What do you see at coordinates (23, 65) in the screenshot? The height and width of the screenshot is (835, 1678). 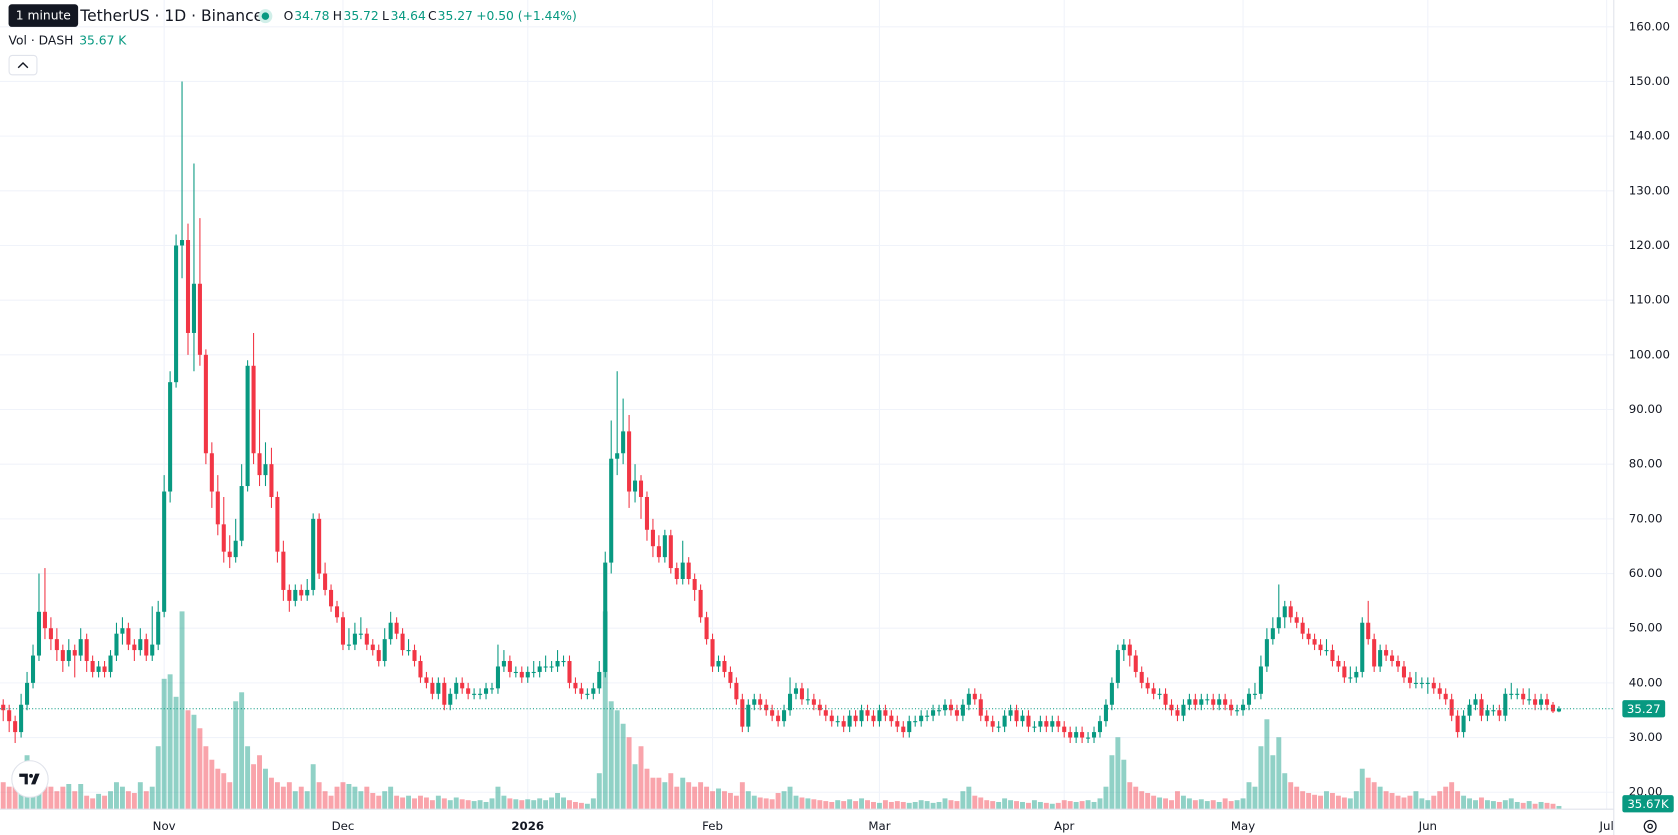 I see `collapse-button` at bounding box center [23, 65].